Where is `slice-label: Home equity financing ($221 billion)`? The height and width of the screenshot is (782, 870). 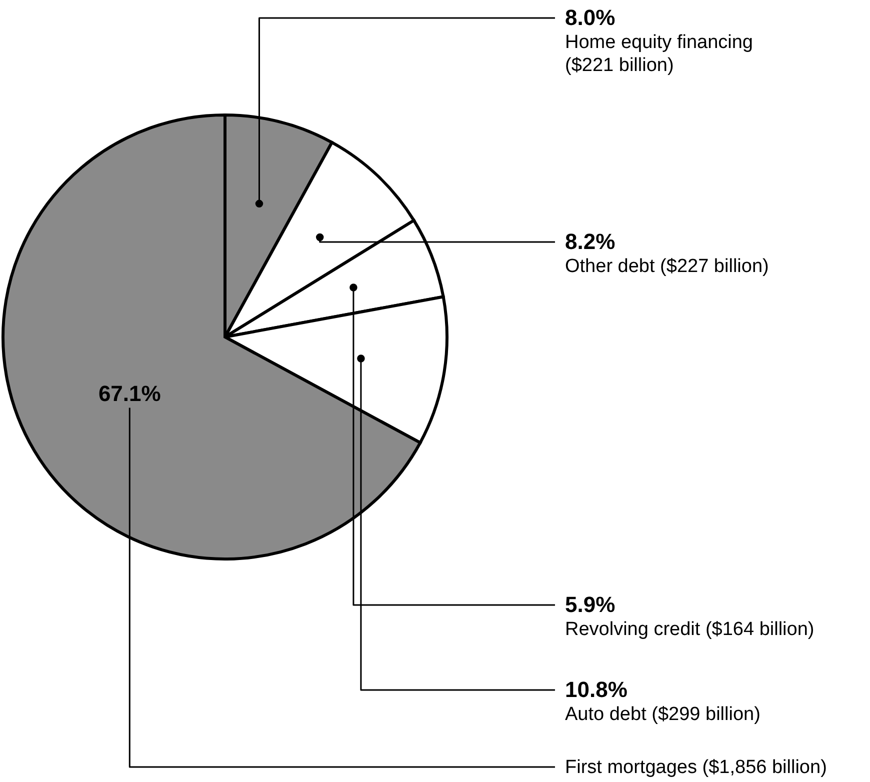 slice-label: Home equity financing ($221 billion) is located at coordinates (659, 54).